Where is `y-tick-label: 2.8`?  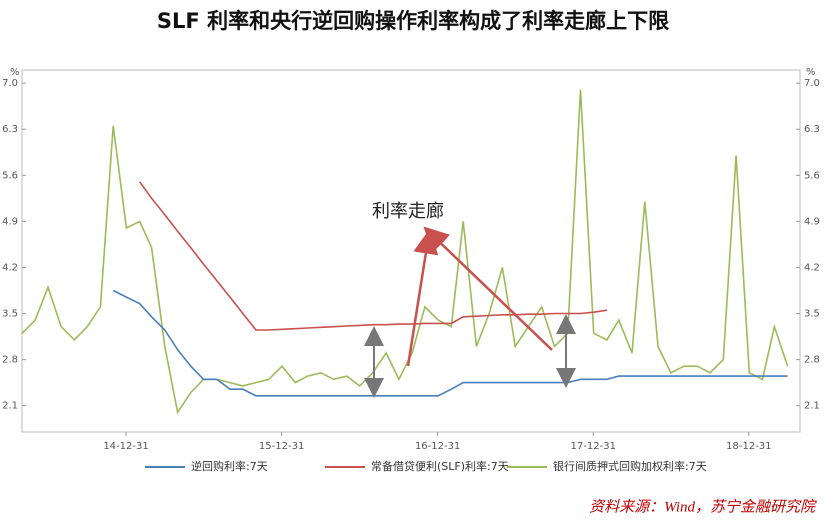
y-tick-label: 2.8 is located at coordinates (10, 360).